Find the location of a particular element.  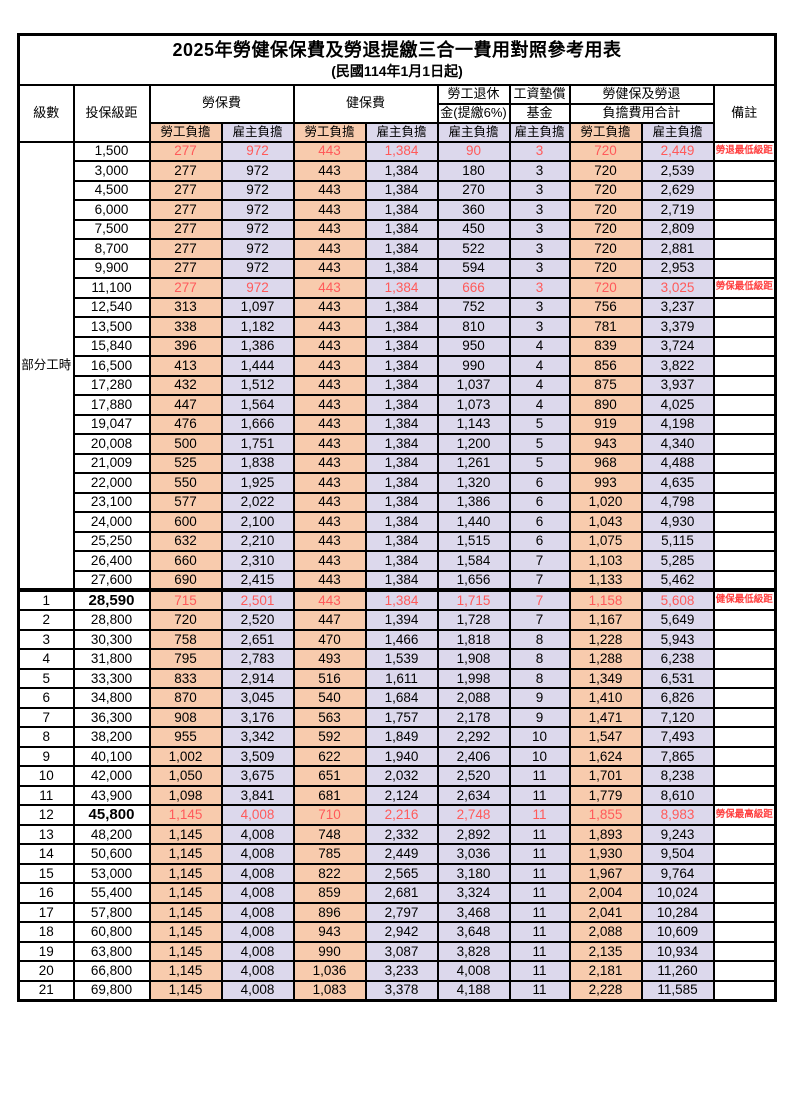

value-cell: 1,564 is located at coordinates (257, 405).